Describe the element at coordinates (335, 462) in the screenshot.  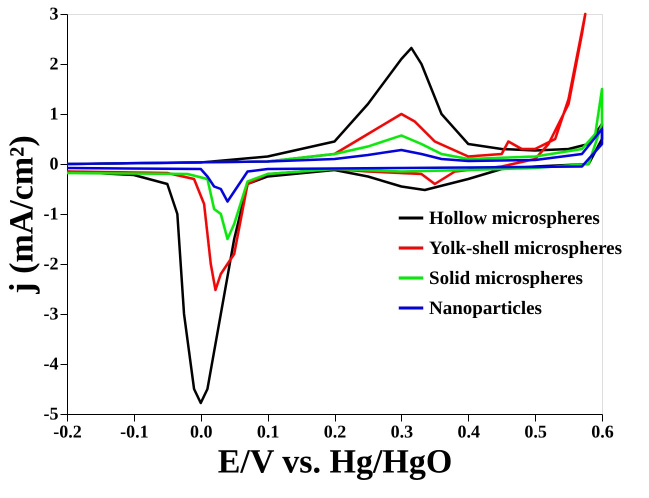
I see `x-axis-title: E/V vs. Hg/HgO` at that location.